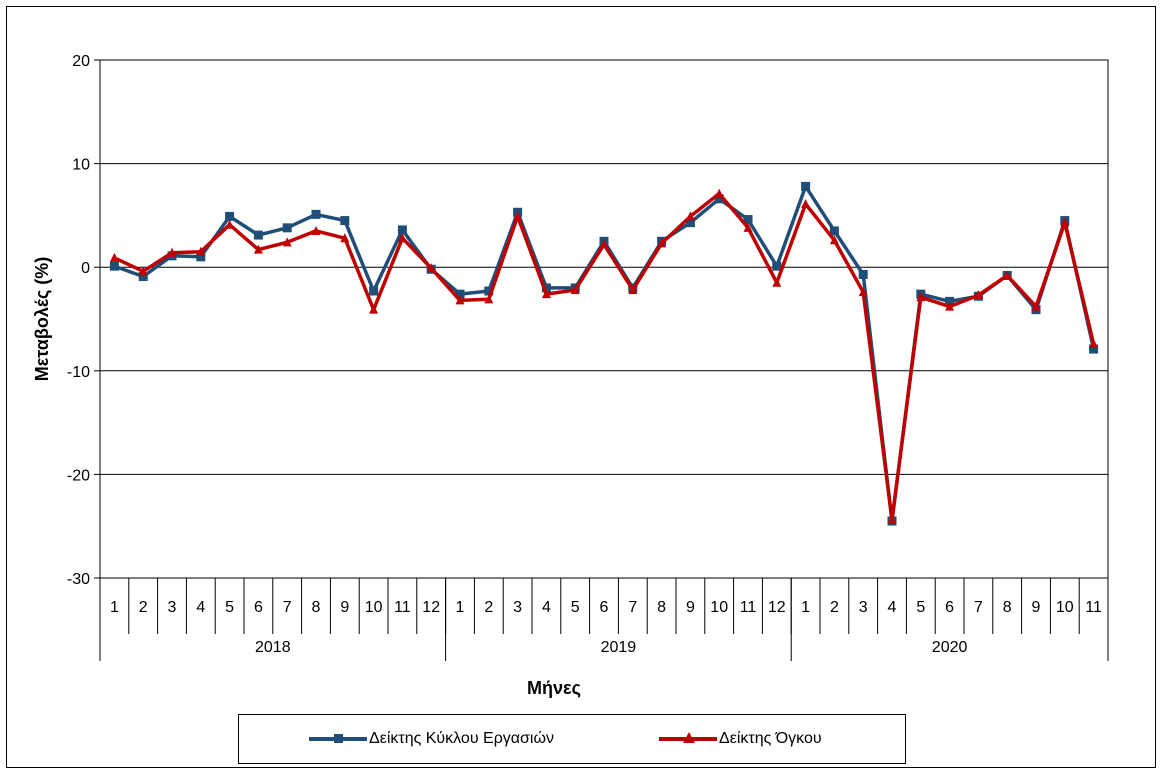 The image size is (1163, 774). Describe the element at coordinates (461, 738) in the screenshot. I see `legend-label-turnover: Δείκτης Κύκλου Εργασιών` at that location.